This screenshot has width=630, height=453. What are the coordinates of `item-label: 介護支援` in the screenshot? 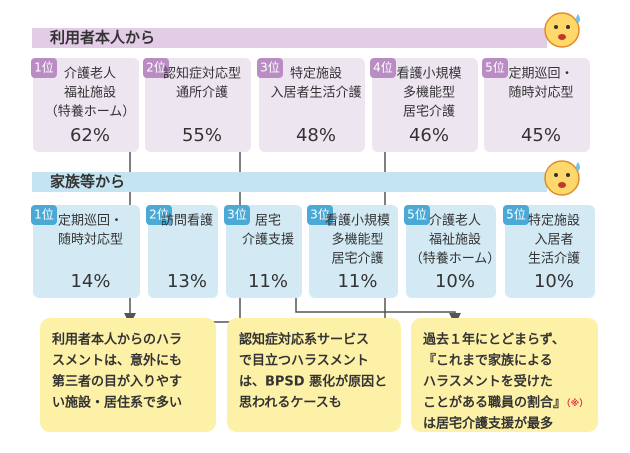 It's located at (268, 240).